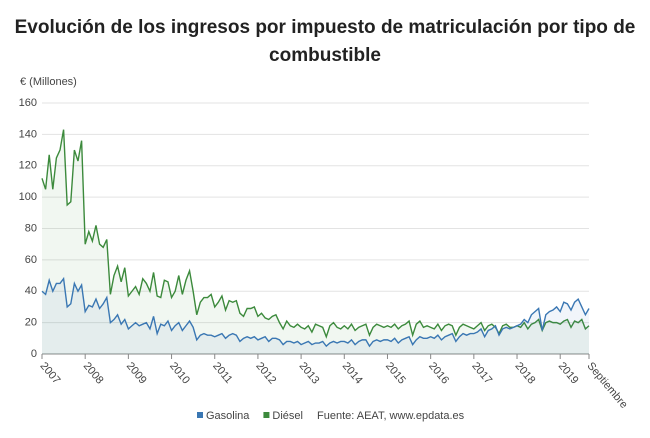 This screenshot has width=650, height=438. What do you see at coordinates (48, 82) in the screenshot?
I see `y-axis-label: € (Millones)` at bounding box center [48, 82].